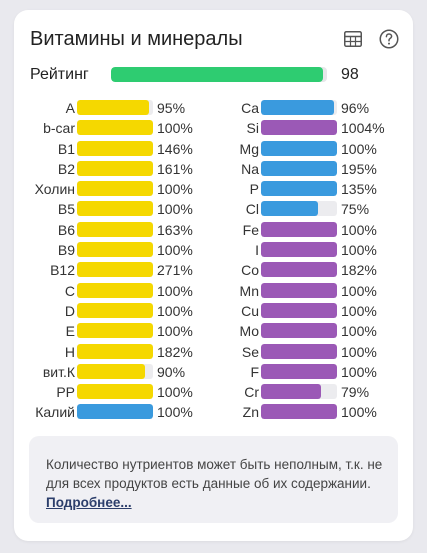 The width and height of the screenshot is (427, 553). Describe the element at coordinates (55, 412) in the screenshot. I see `nutrient-label: Калий` at that location.